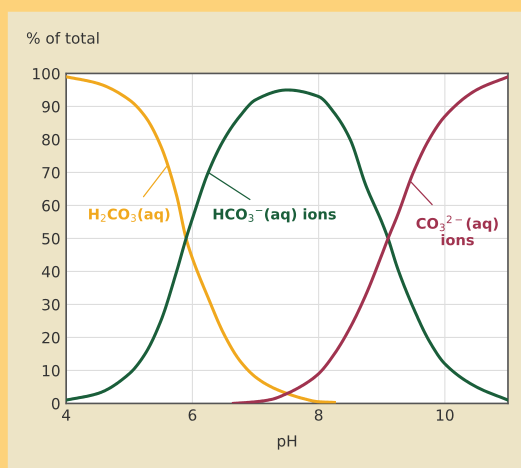 The height and width of the screenshot is (468, 521). I want to click on y-tick-label: 40, so click(51, 272).